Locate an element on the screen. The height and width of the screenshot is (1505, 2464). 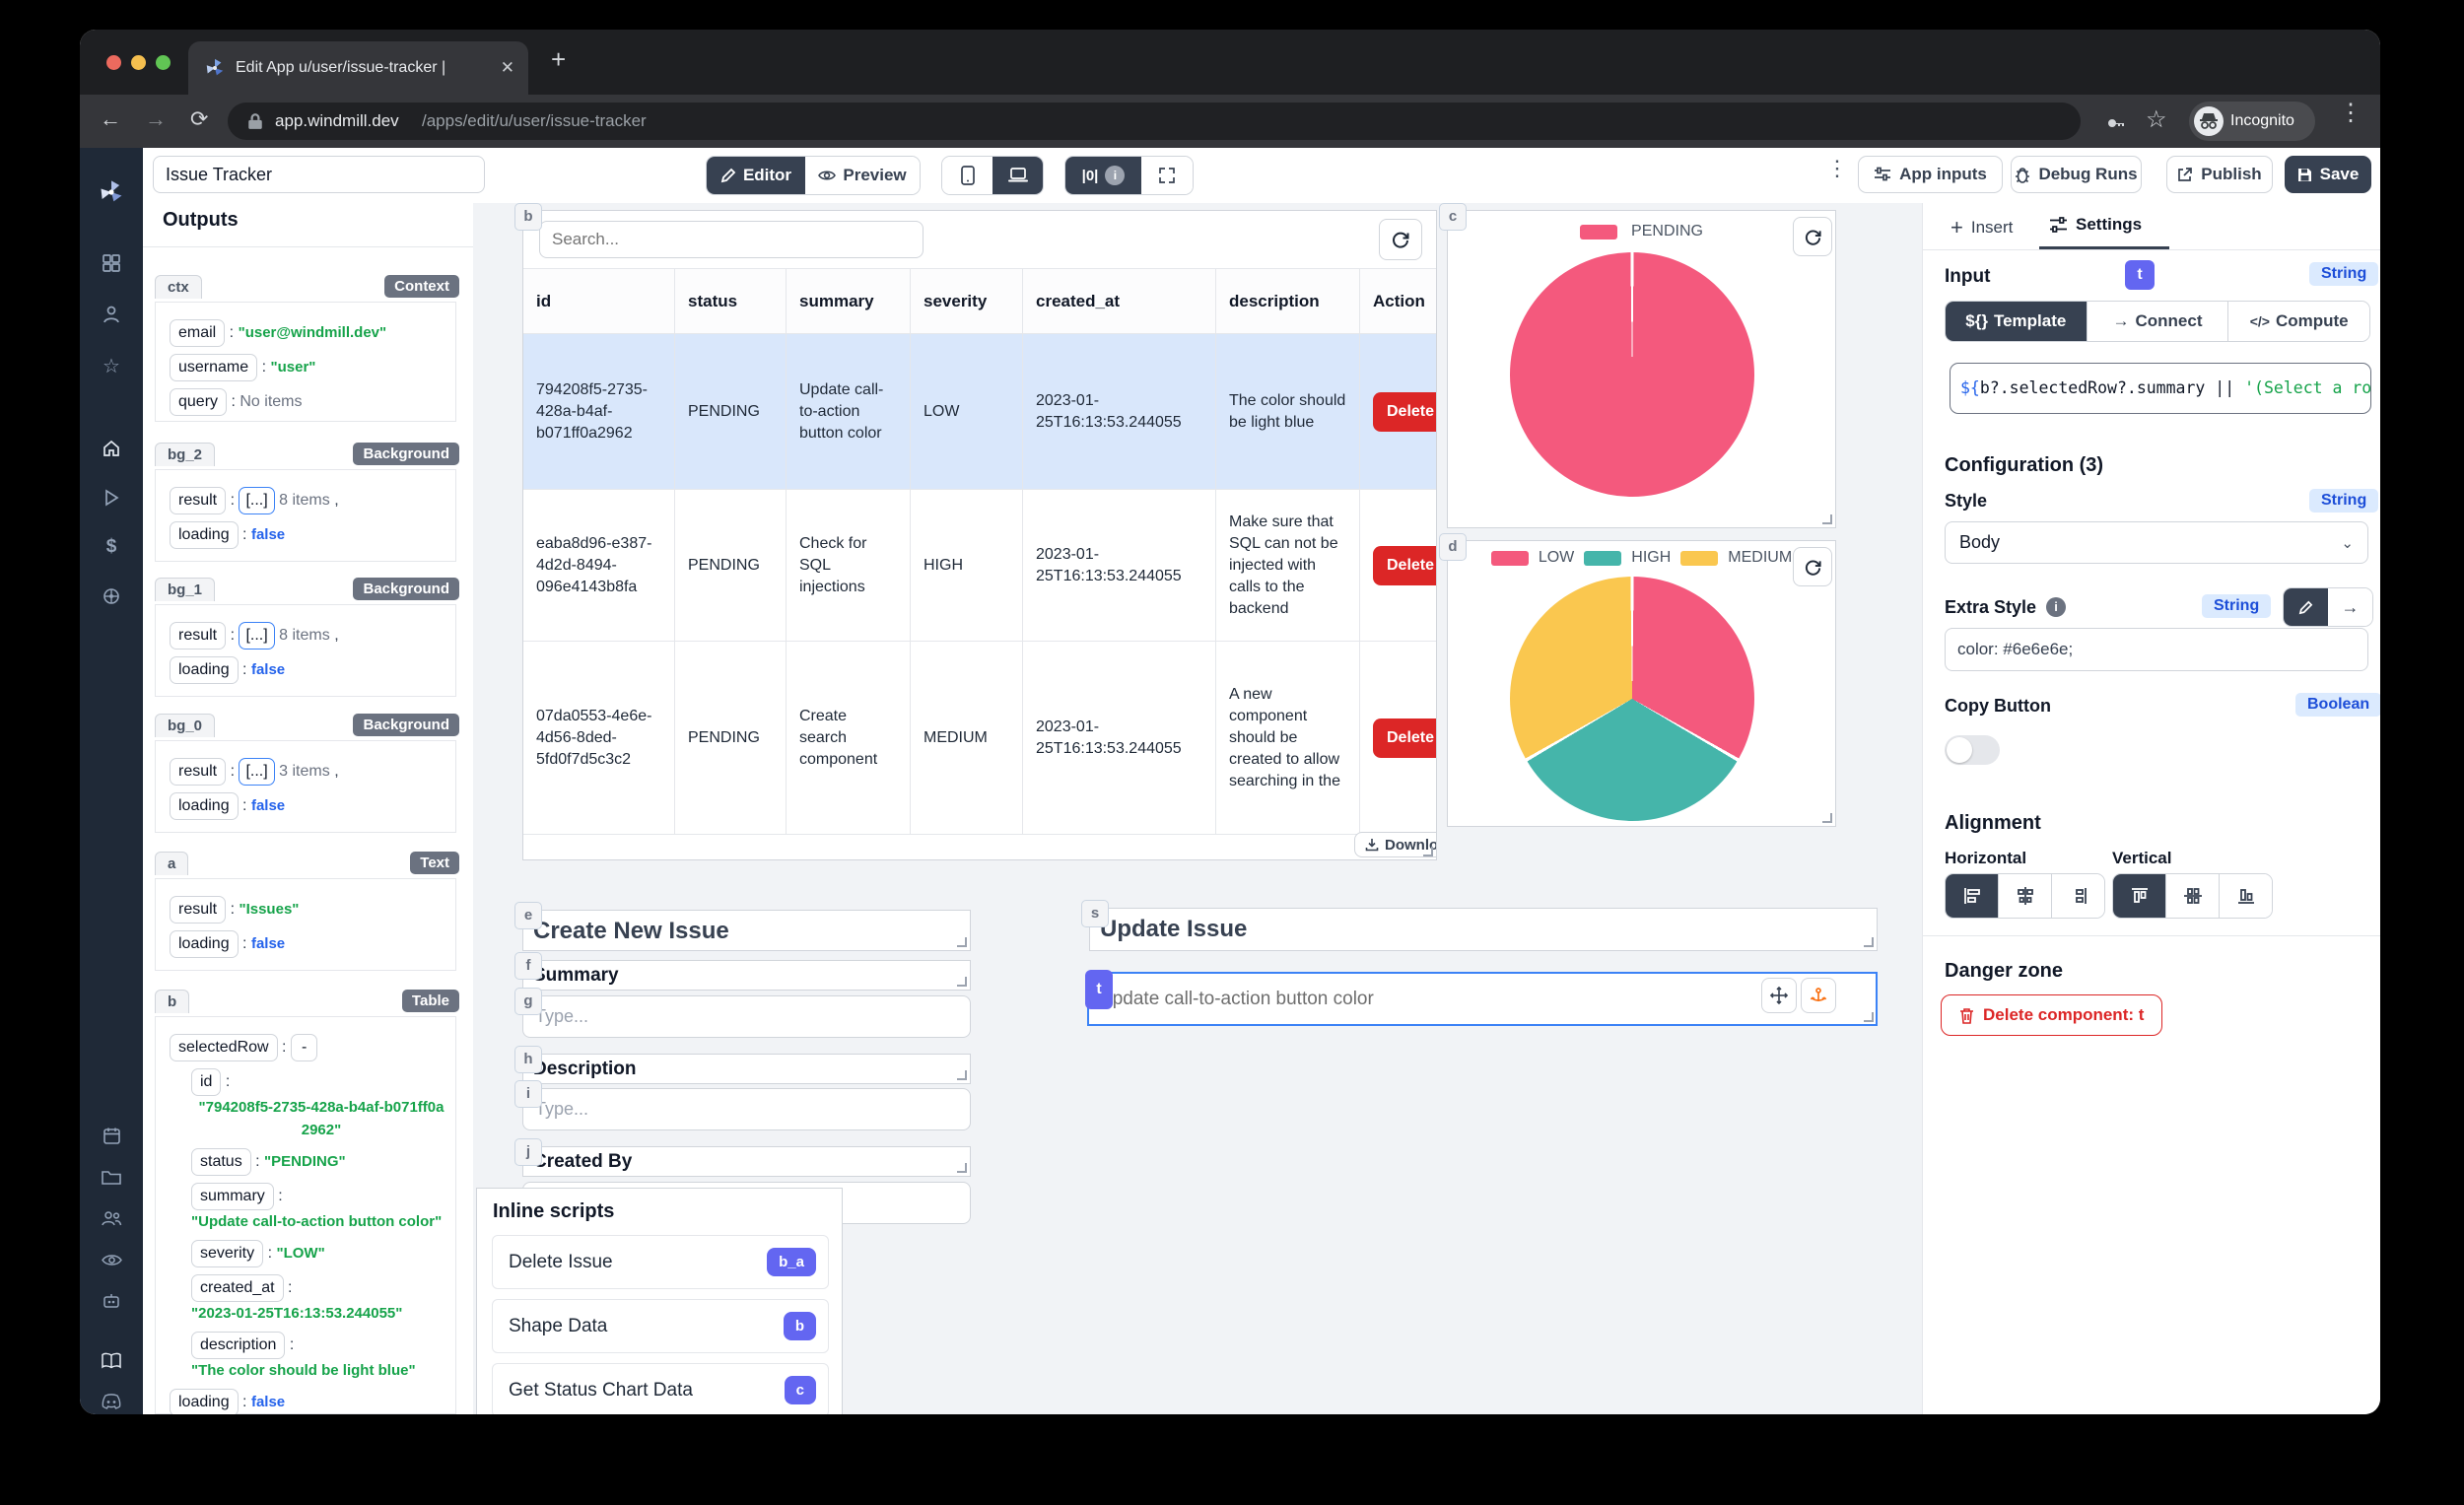
json-key: status is located at coordinates (221, 1162).